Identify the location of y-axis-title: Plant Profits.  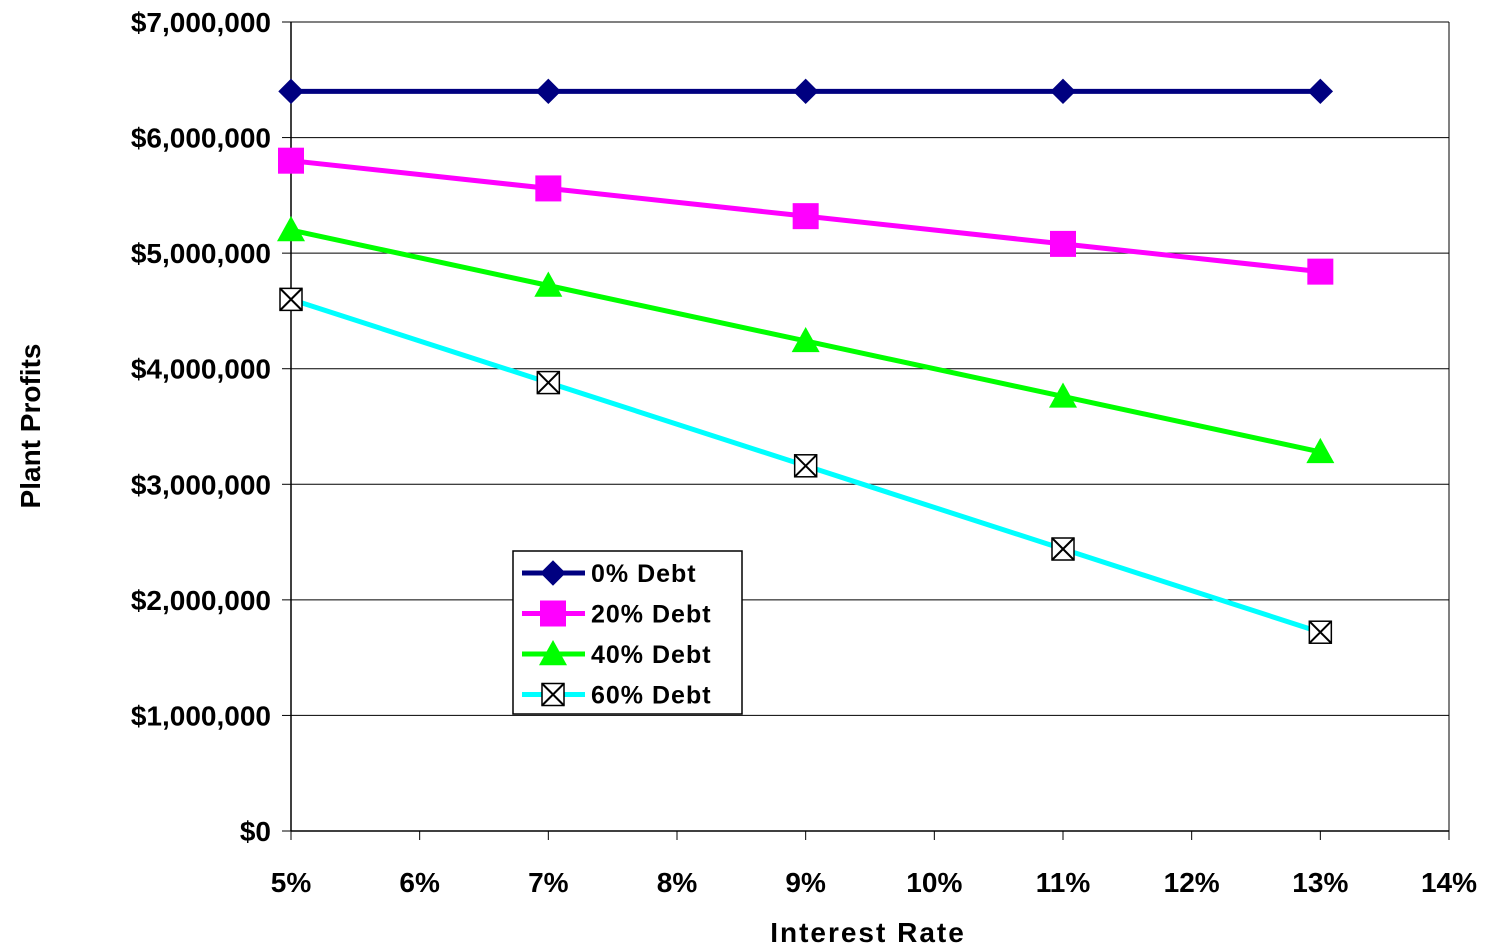
(30, 426).